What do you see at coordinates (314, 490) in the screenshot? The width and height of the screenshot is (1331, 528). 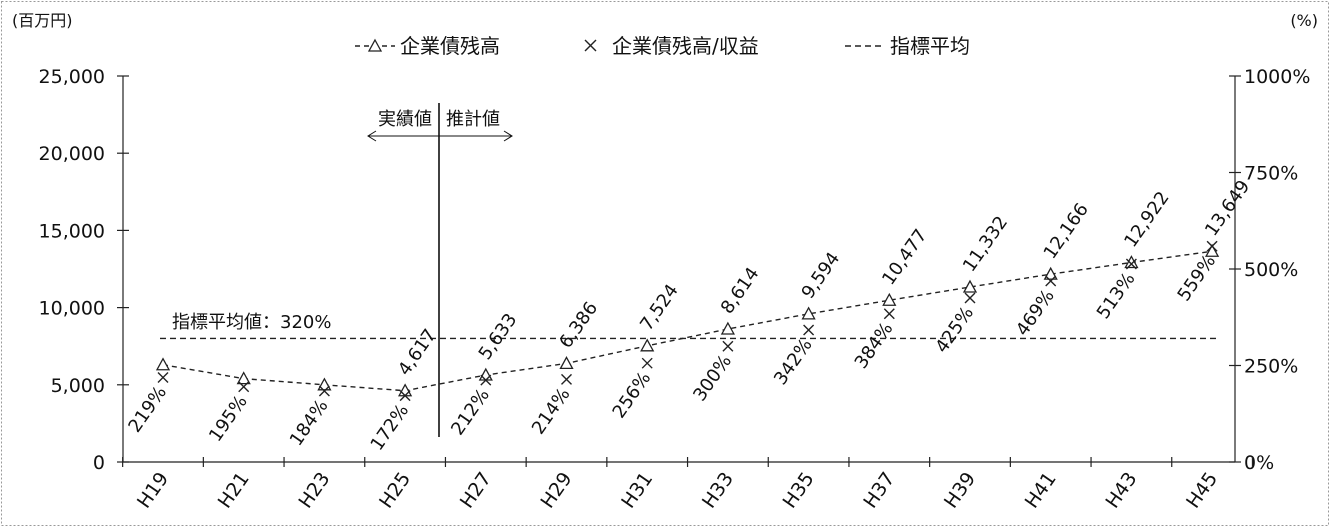 I see `x-tick-label: H23` at bounding box center [314, 490].